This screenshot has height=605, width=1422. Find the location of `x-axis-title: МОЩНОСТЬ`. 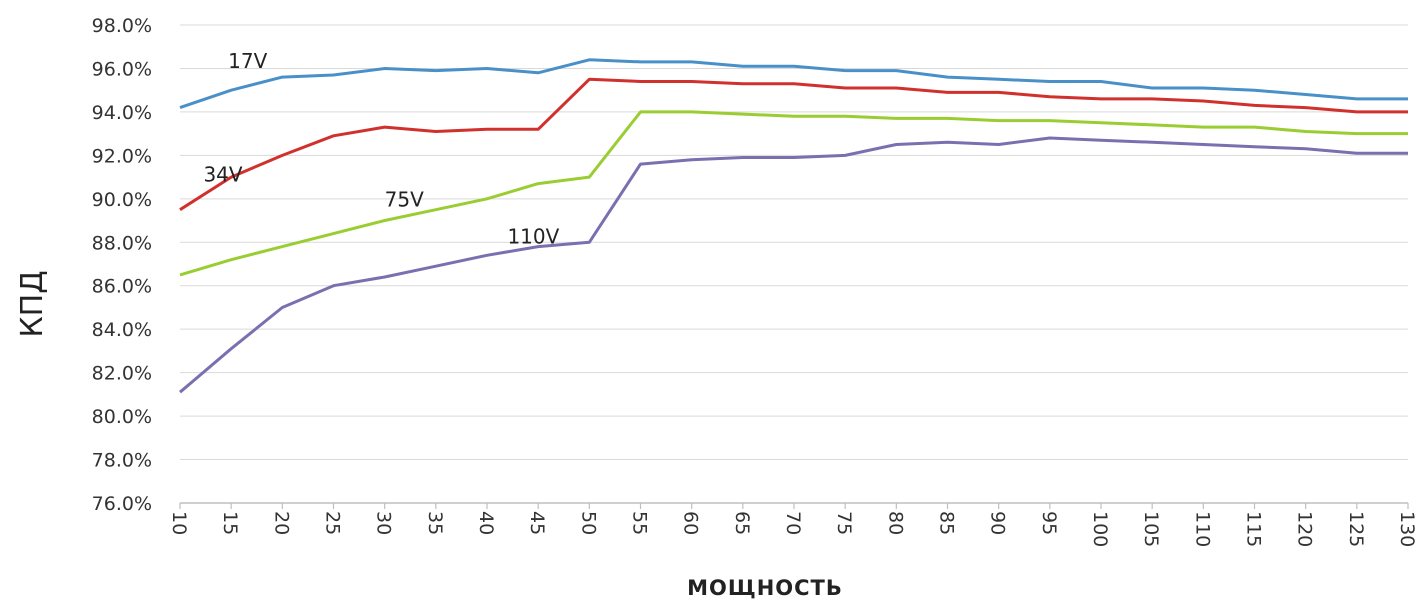

x-axis-title: МОЩНОСТЬ is located at coordinates (765, 588).